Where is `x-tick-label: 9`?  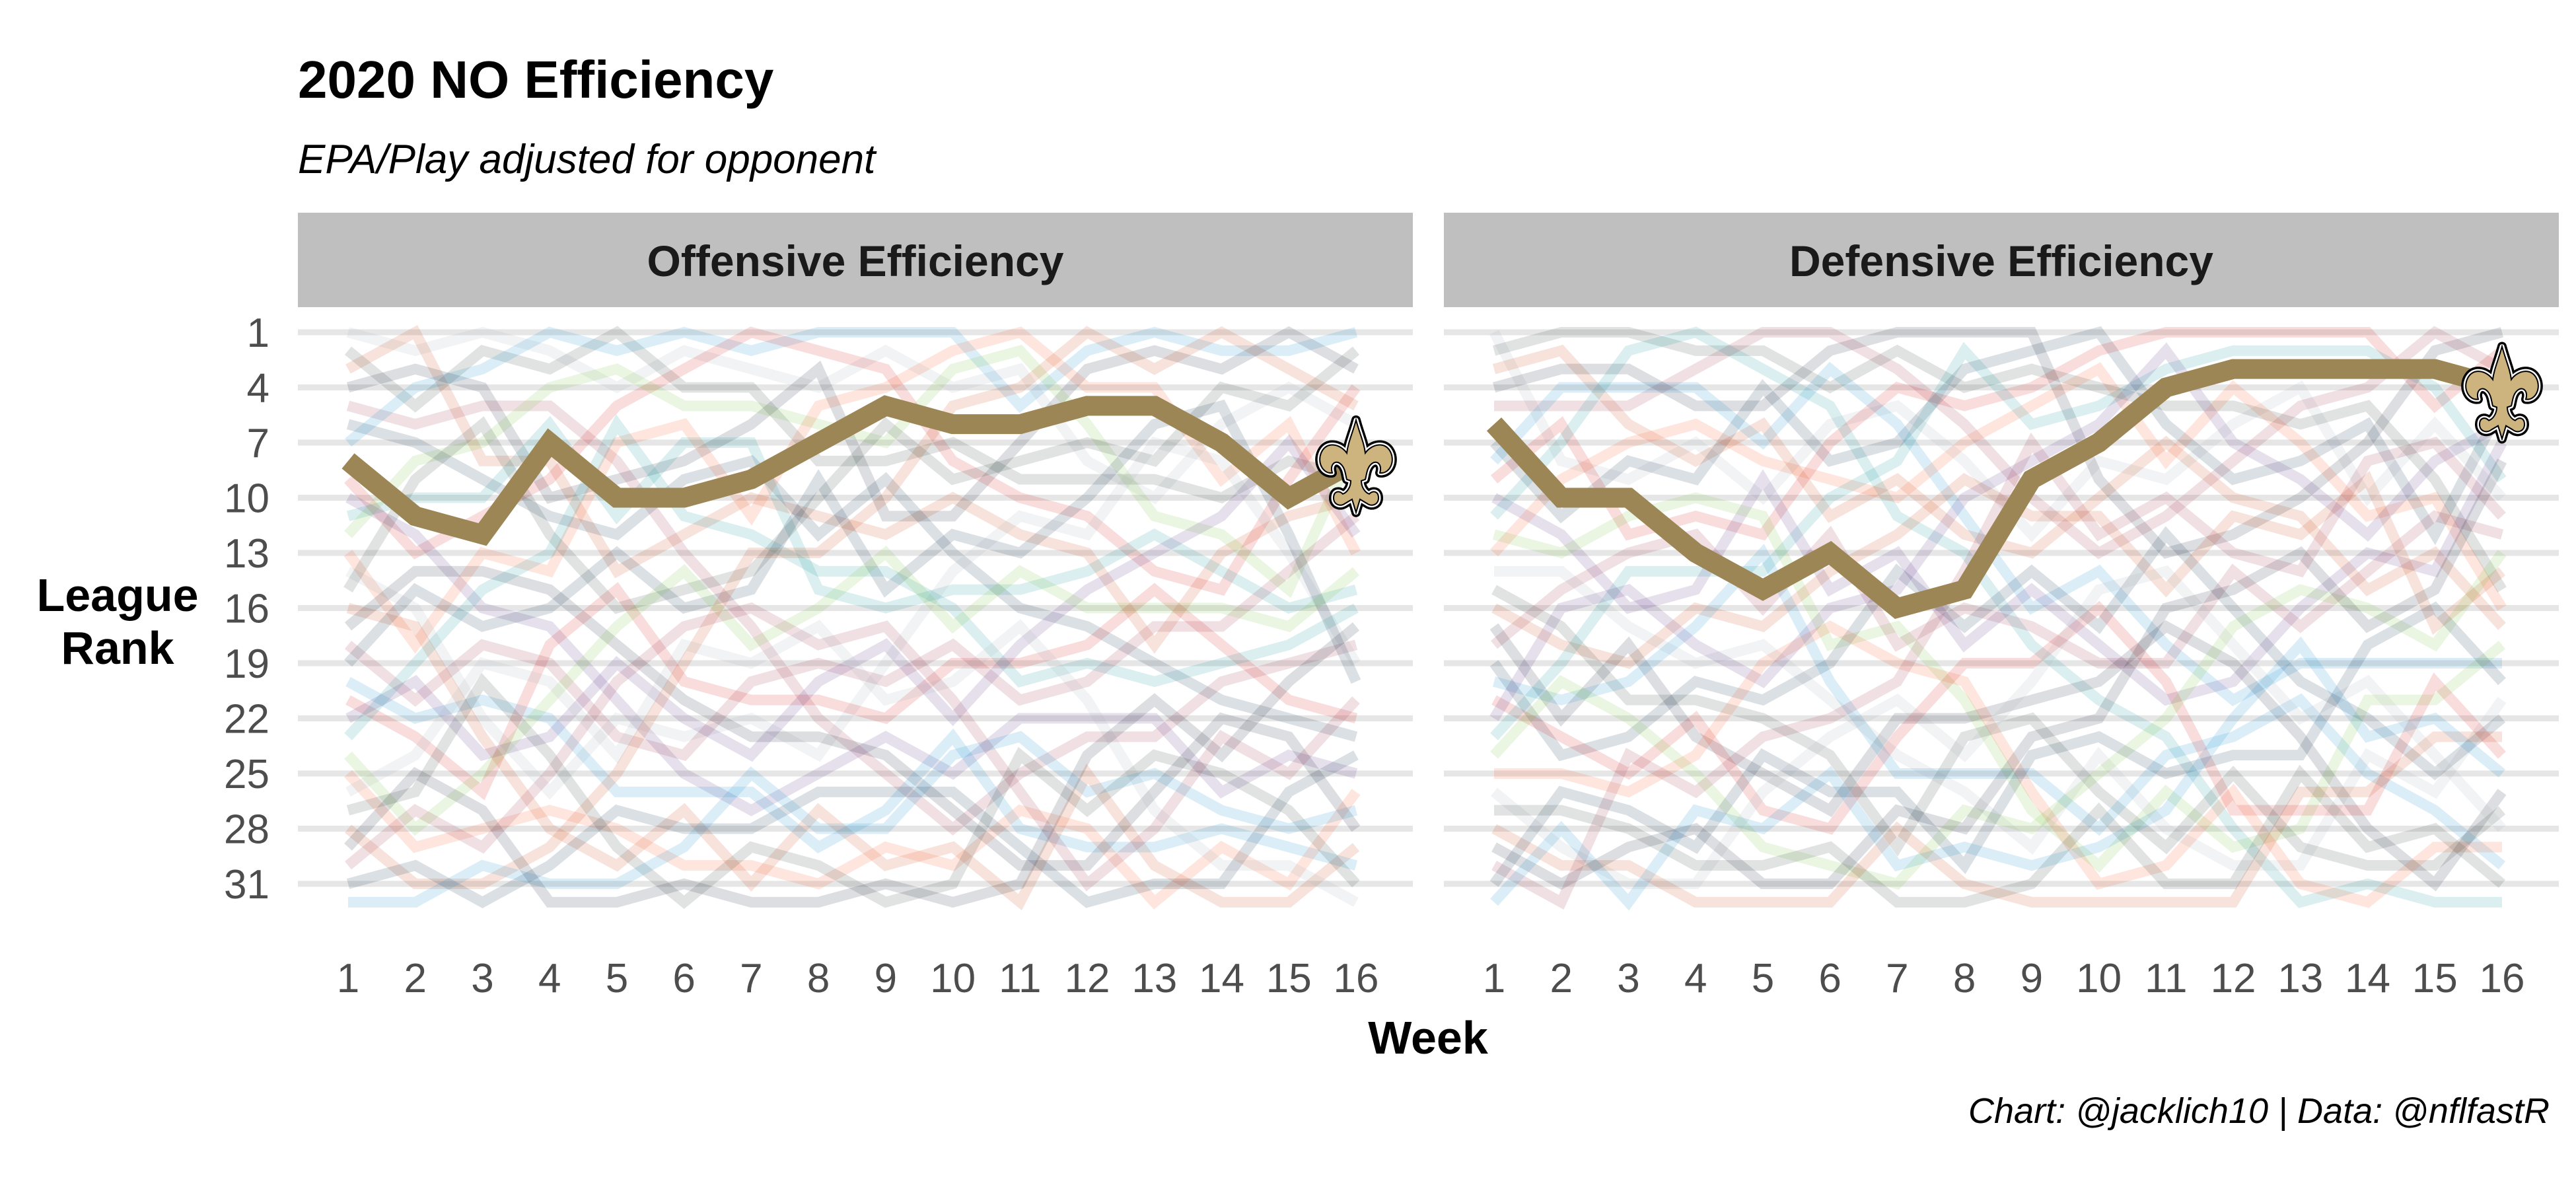
x-tick-label: 9 is located at coordinates (2032, 978).